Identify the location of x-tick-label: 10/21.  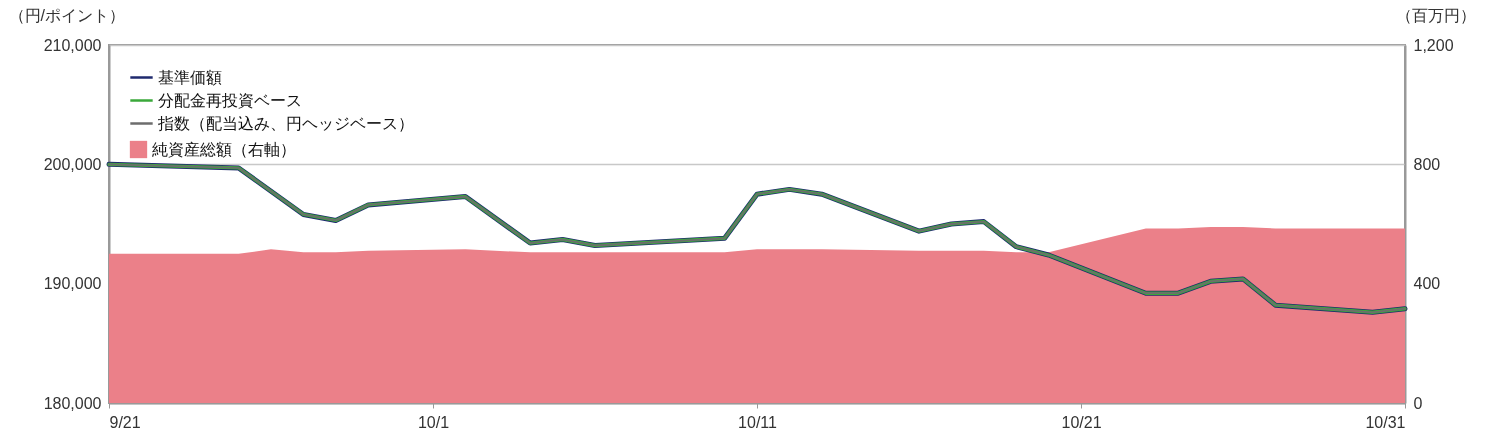
(1081, 422).